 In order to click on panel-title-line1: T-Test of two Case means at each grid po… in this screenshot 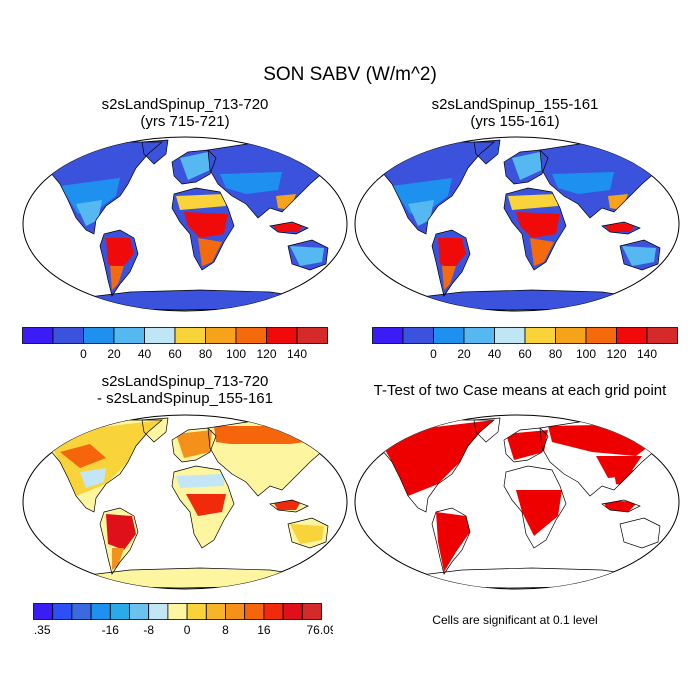, I will do `click(520, 390)`.